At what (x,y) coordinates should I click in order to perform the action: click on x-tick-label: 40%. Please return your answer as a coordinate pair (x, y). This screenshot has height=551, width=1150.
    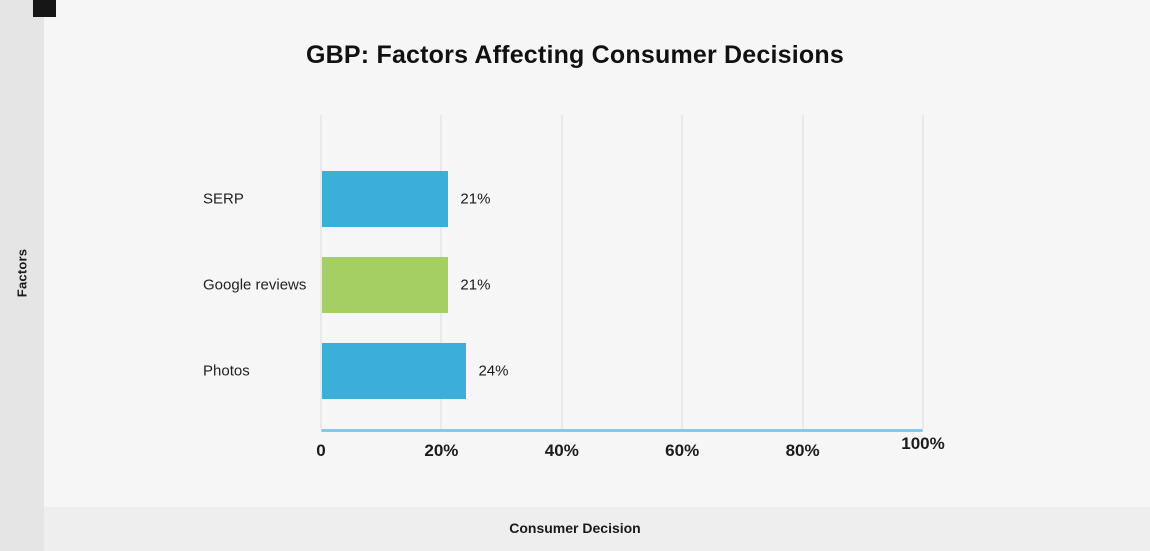
    Looking at the image, I should click on (561, 450).